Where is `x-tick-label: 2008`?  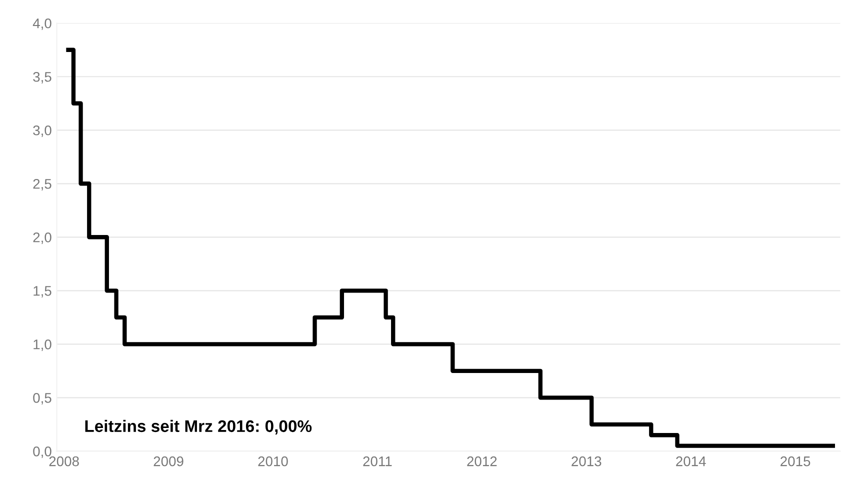 x-tick-label: 2008 is located at coordinates (64, 461).